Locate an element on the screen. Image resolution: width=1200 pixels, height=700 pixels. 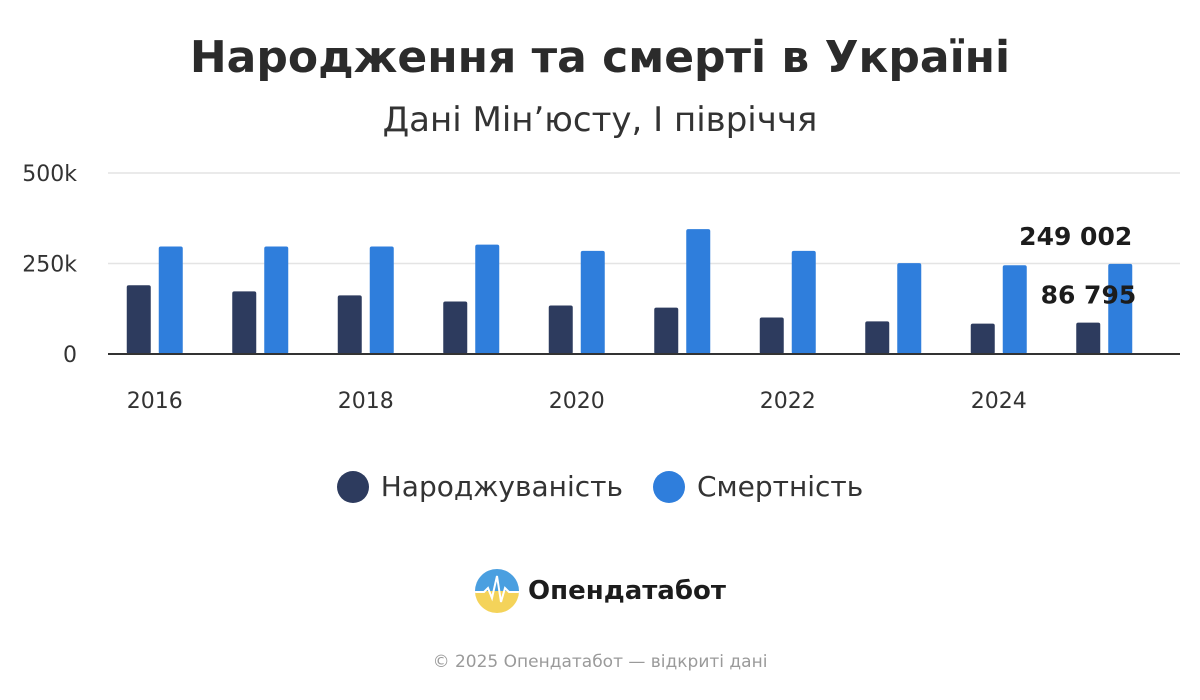
x-tick-label: 2020 is located at coordinates (577, 401).